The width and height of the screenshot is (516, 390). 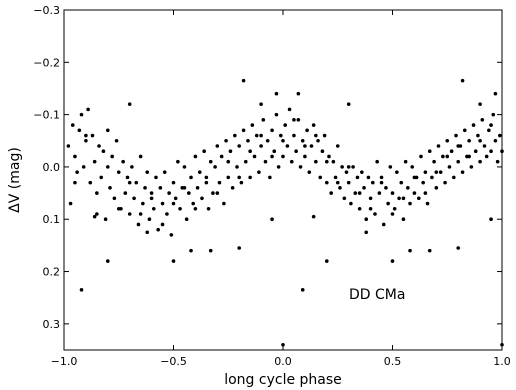 What do you see at coordinates (283, 361) in the screenshot?
I see `x-tick-label: 0.0` at bounding box center [283, 361].